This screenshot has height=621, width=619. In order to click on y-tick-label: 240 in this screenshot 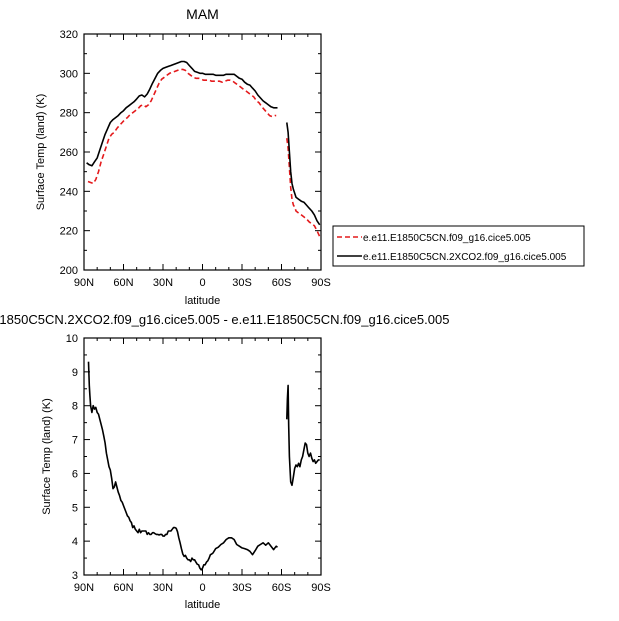, I will do `click(69, 192)`.